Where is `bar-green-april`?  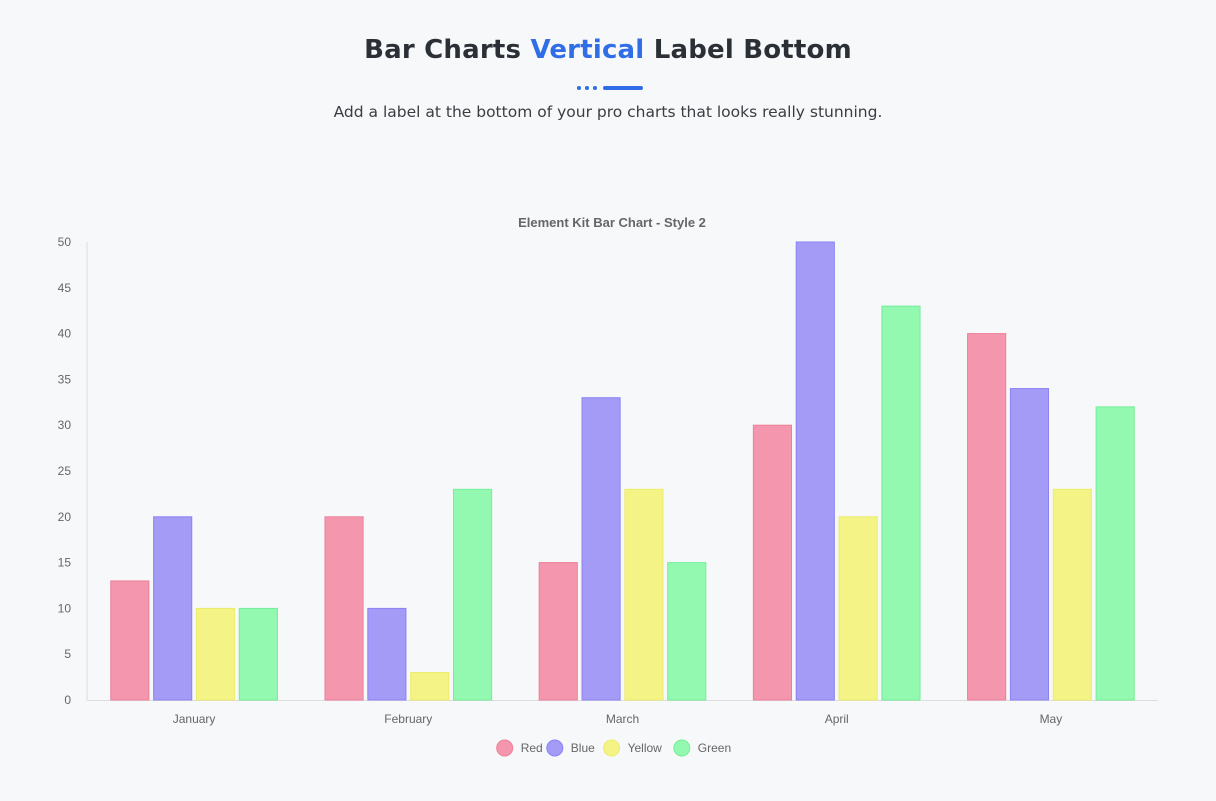
bar-green-april is located at coordinates (901, 503).